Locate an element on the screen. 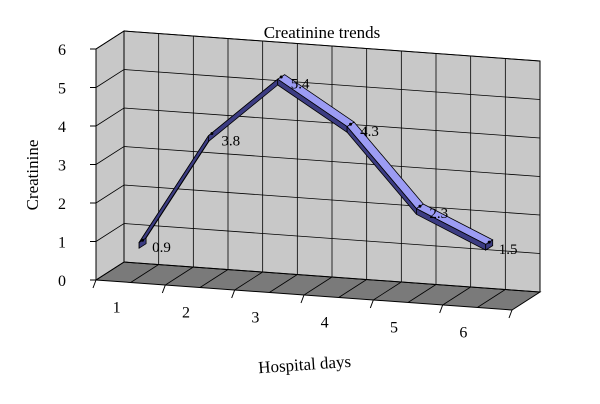 The image size is (600, 404). data-label: 4.3 is located at coordinates (369, 132).